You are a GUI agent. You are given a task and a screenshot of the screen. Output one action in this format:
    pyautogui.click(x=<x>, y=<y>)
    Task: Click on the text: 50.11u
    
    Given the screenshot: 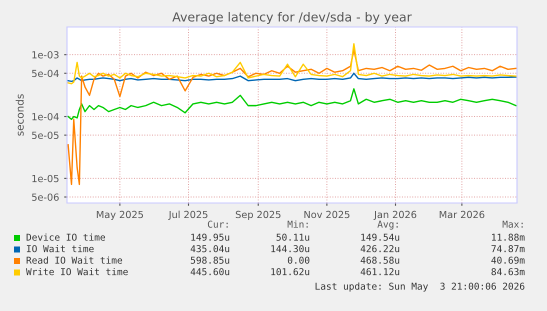 What is the action you would take?
    pyautogui.click(x=293, y=237)
    